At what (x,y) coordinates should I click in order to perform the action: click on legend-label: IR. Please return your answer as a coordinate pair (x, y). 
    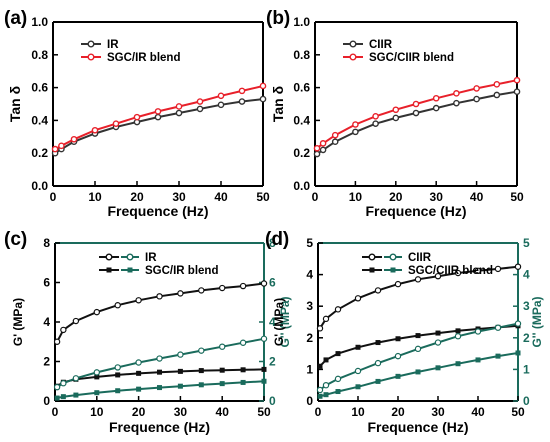
    Looking at the image, I should click on (151, 258).